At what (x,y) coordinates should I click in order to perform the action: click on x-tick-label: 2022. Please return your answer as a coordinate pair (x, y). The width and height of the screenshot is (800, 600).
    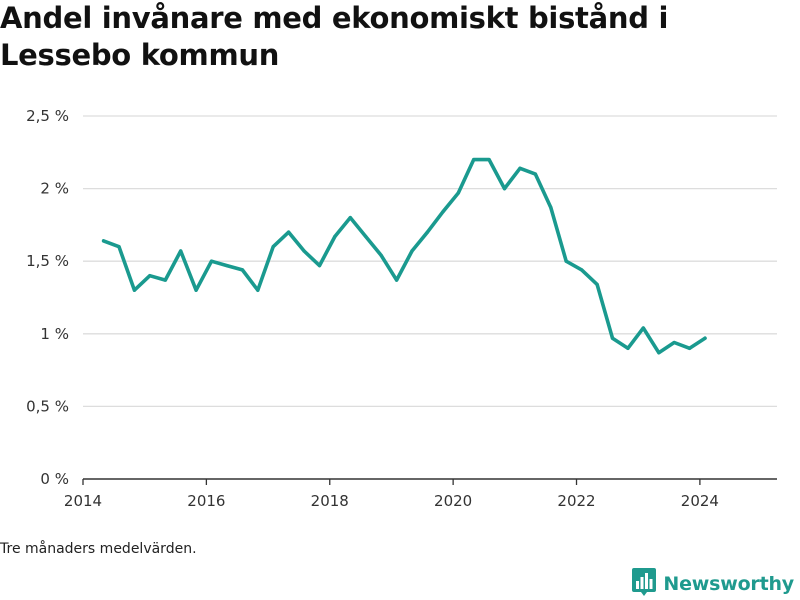
    Looking at the image, I should click on (576, 501).